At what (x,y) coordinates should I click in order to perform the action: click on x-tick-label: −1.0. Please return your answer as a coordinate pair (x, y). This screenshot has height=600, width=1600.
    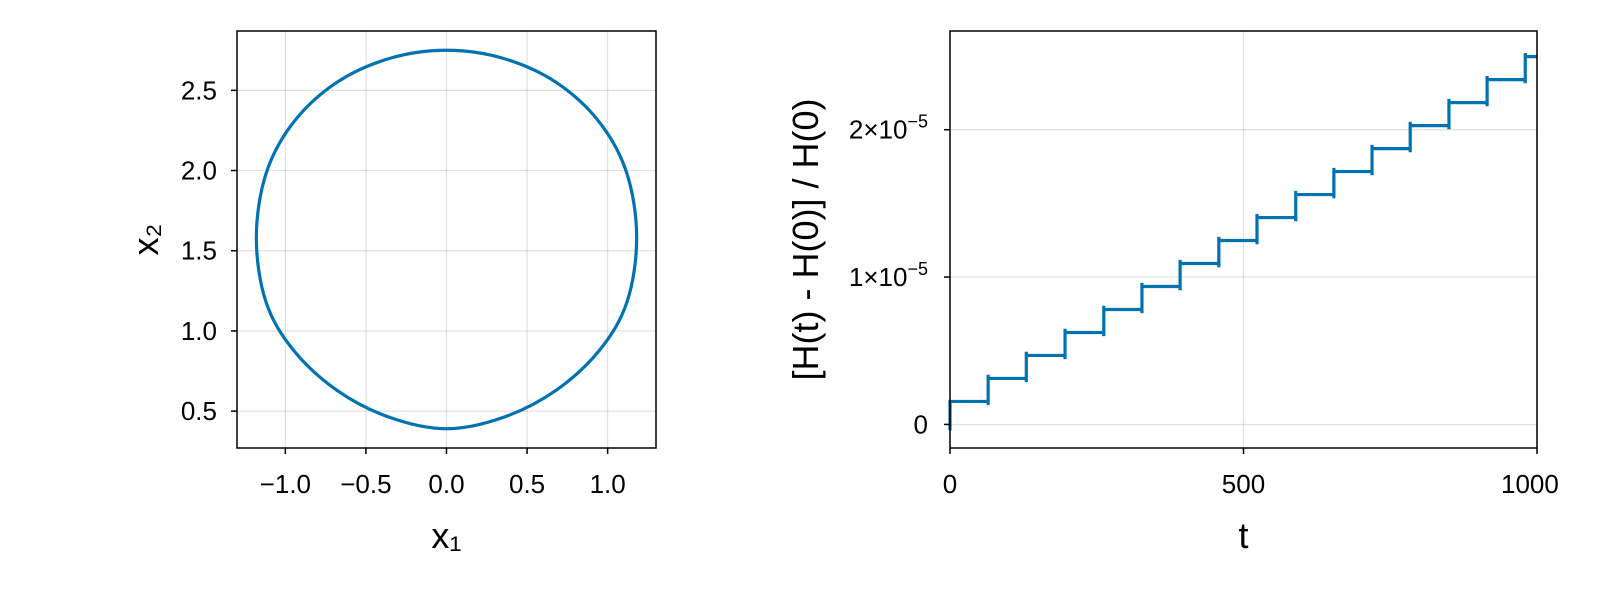
    Looking at the image, I should click on (285, 484).